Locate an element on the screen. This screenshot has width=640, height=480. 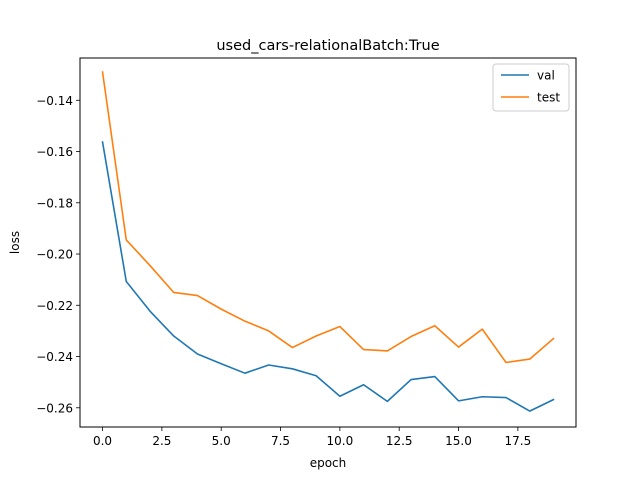
x-tick-label: 15.0 is located at coordinates (458, 441).